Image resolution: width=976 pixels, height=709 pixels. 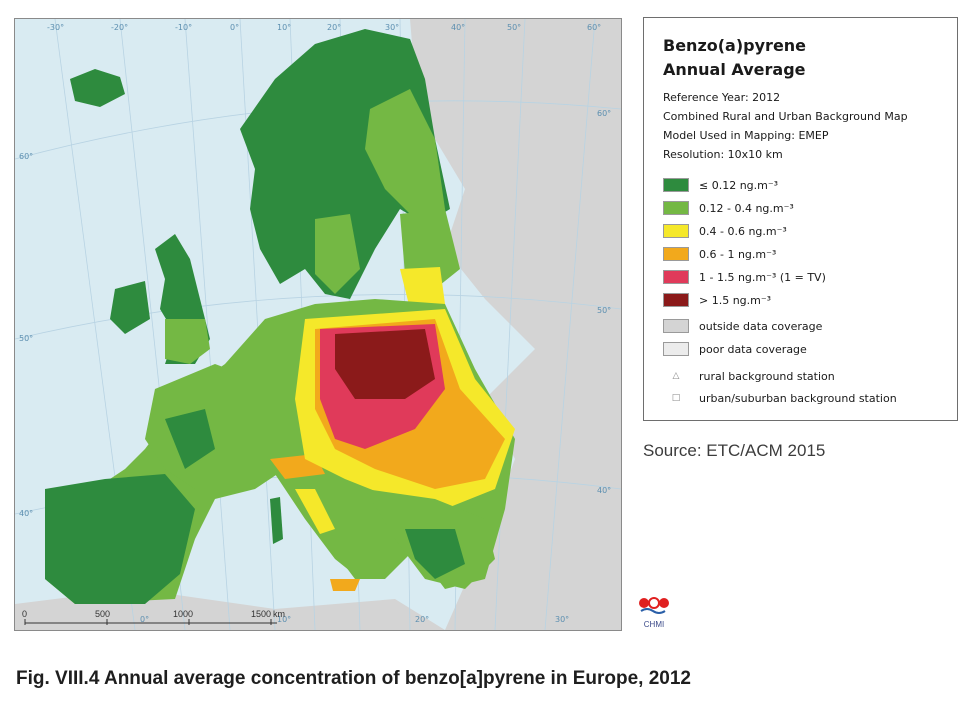 What do you see at coordinates (654, 624) in the screenshot?
I see `chmi-logo-text: CHMI` at bounding box center [654, 624].